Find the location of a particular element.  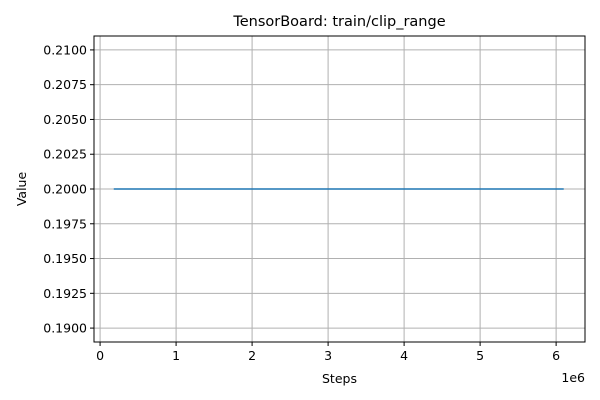

y-axis-label: Value is located at coordinates (21, 189).